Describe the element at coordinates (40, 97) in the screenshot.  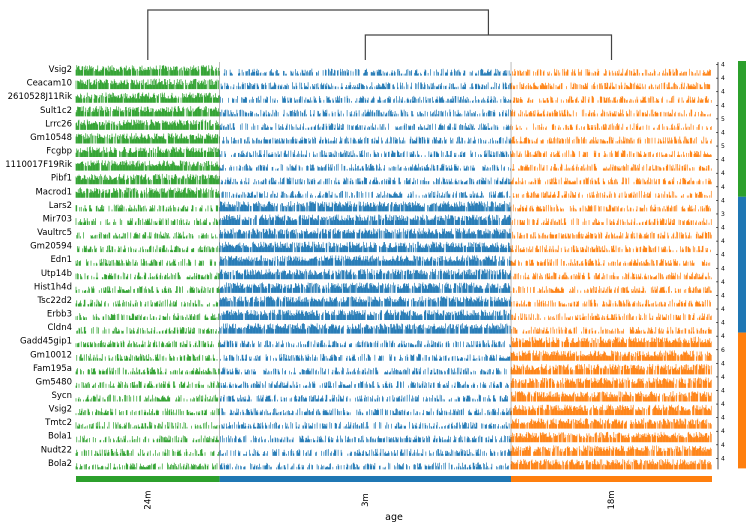
I see `gene-label: 2610528J11Rik` at that location.